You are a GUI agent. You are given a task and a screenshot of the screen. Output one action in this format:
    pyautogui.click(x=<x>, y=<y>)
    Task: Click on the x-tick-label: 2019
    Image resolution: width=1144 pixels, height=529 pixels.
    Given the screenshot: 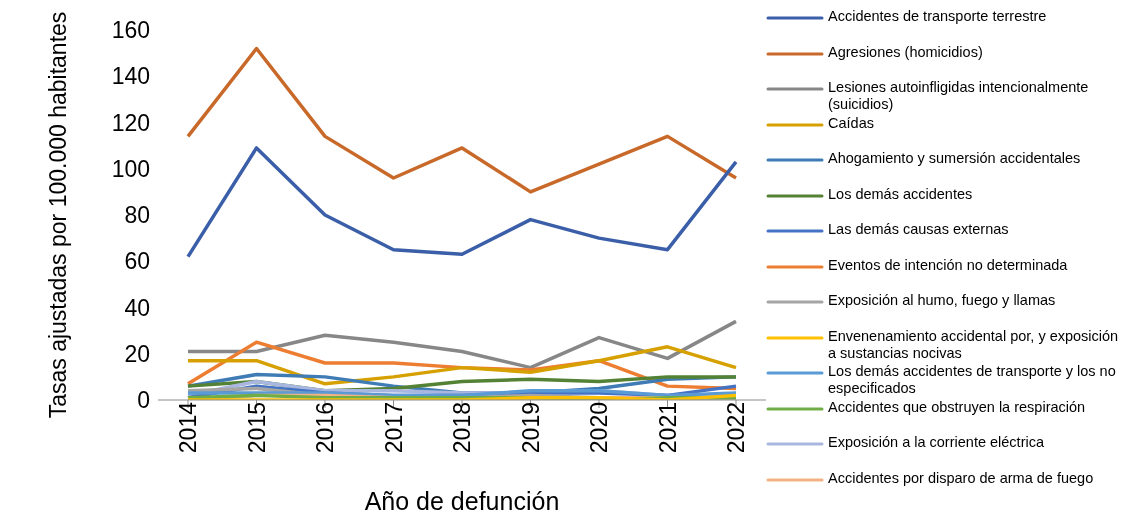 What is the action you would take?
    pyautogui.click(x=530, y=428)
    